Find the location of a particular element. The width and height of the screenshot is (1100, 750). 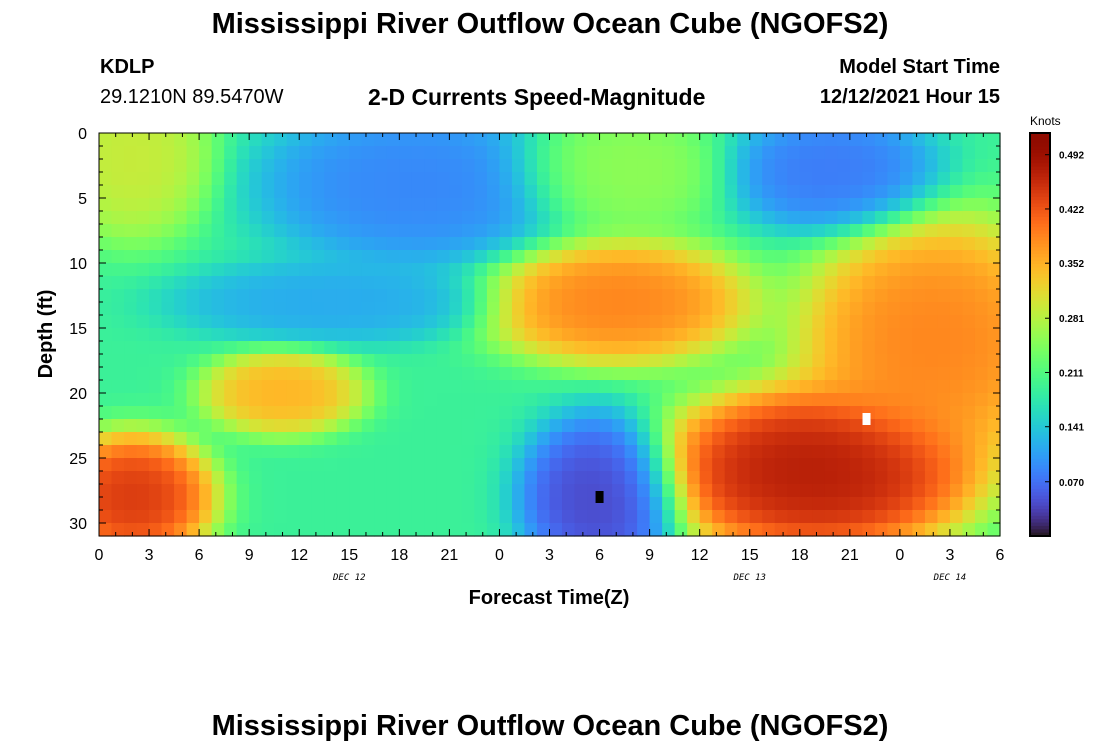

y-tick-label: 5 is located at coordinates (82, 199).